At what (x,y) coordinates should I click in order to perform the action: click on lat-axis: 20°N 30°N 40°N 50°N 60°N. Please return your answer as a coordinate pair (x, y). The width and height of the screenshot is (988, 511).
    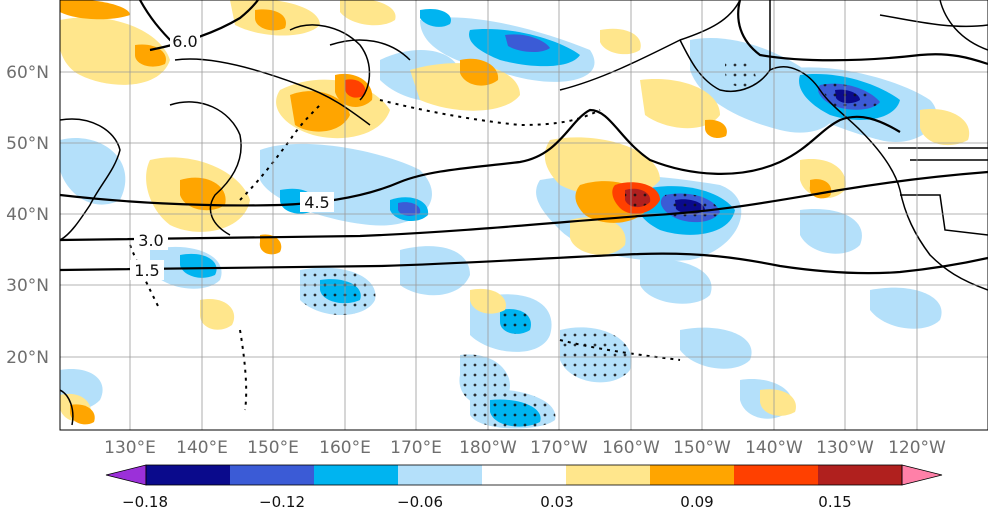
    Looking at the image, I should click on (27, 215).